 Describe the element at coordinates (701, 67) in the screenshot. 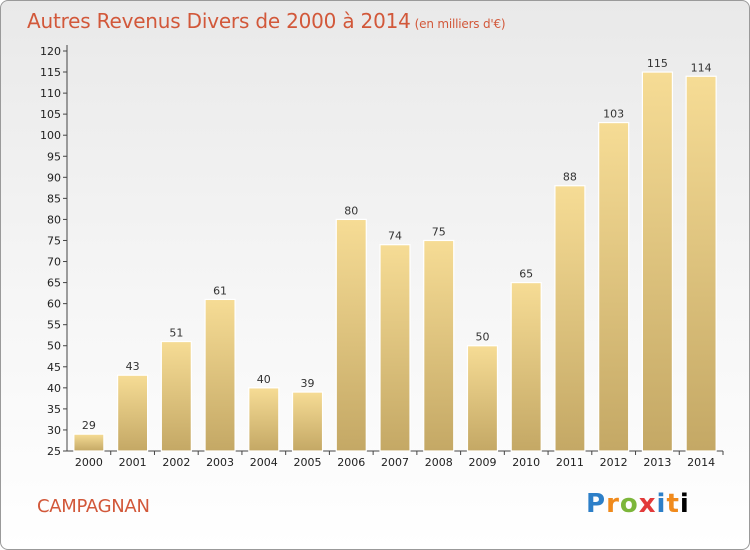

I see `data-label: 114` at that location.